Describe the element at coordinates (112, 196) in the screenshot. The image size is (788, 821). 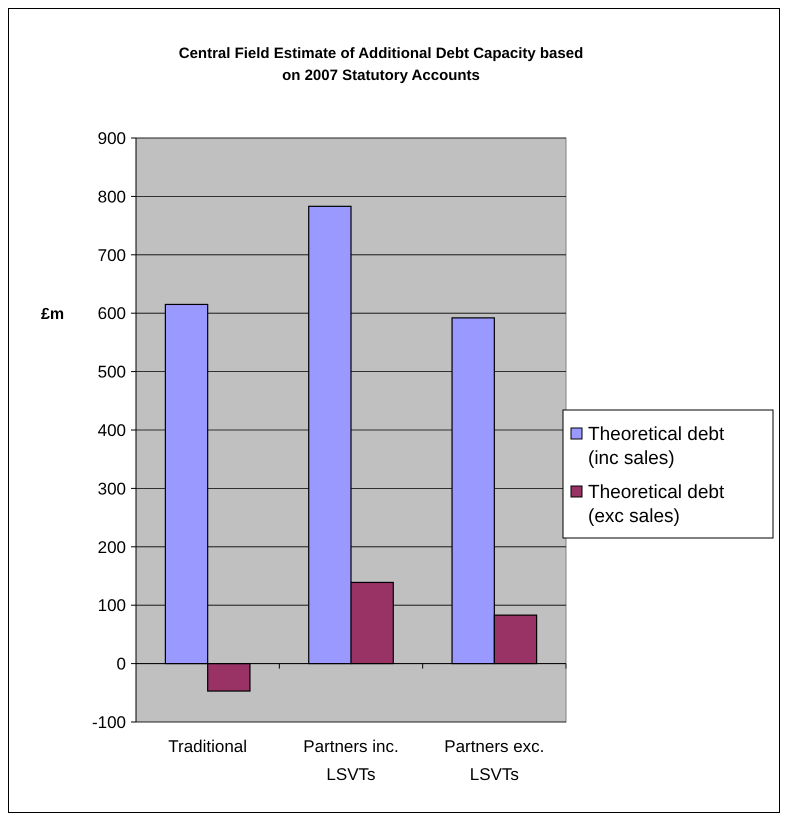
I see `y-tick-label: 800` at that location.